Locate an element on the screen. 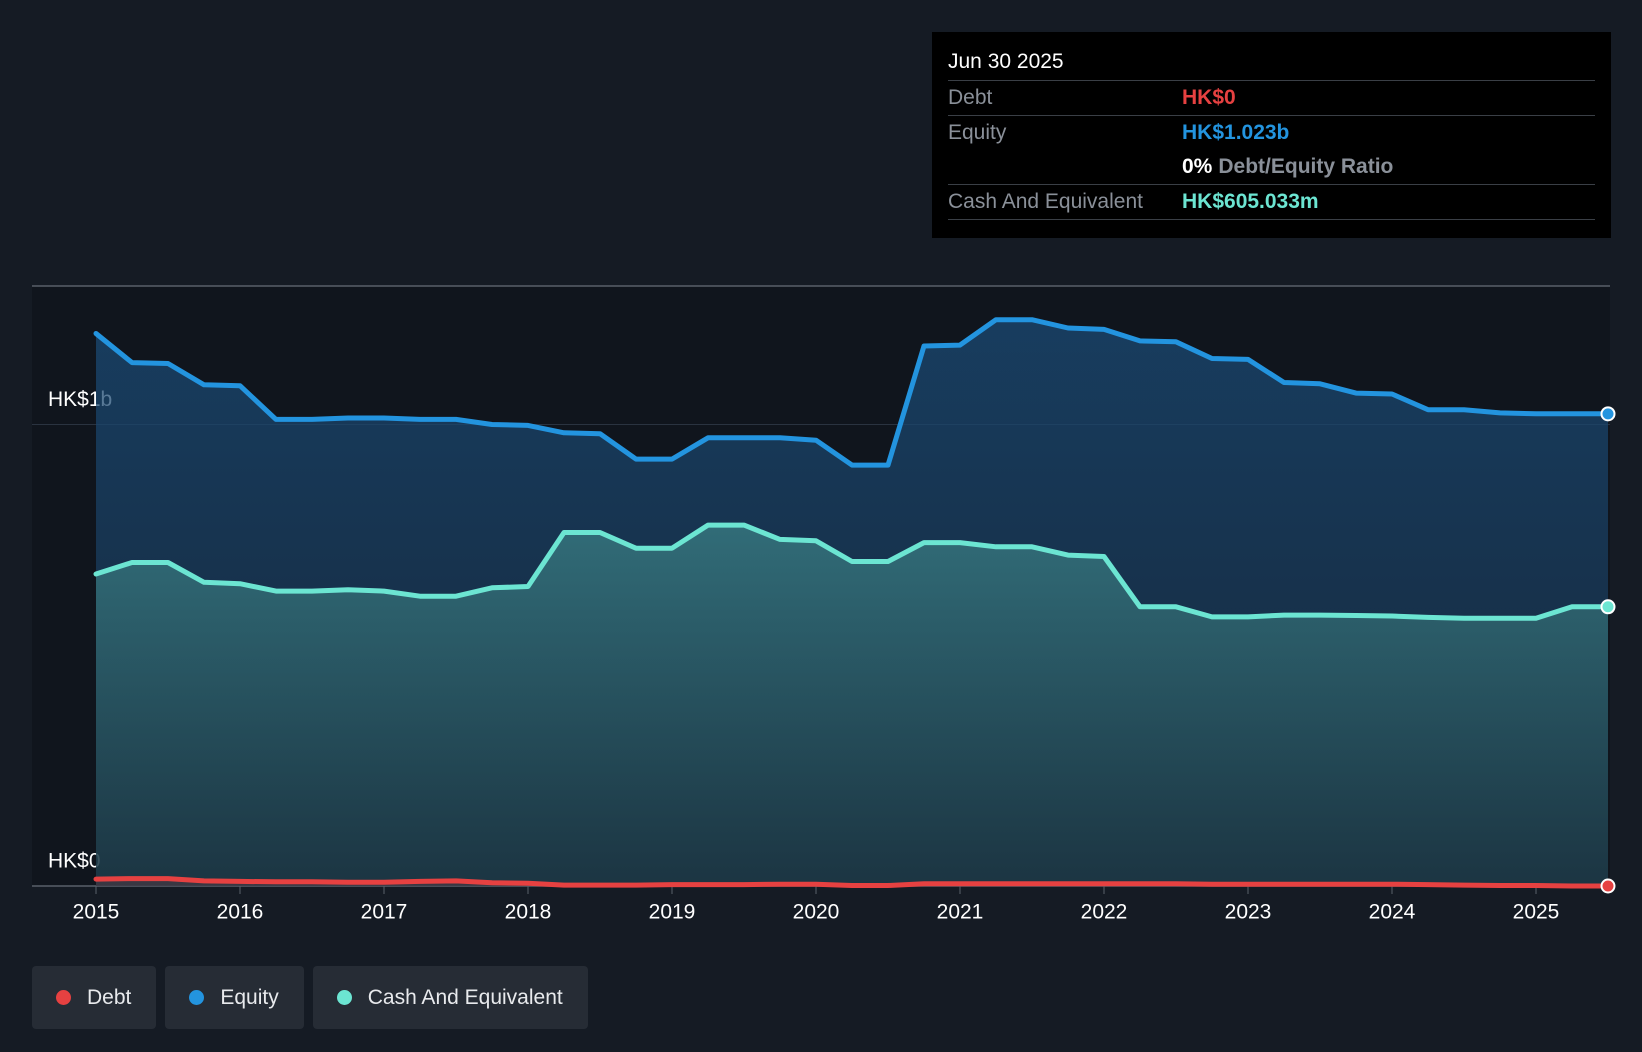  tooltip-label: Equity is located at coordinates (1065, 133).